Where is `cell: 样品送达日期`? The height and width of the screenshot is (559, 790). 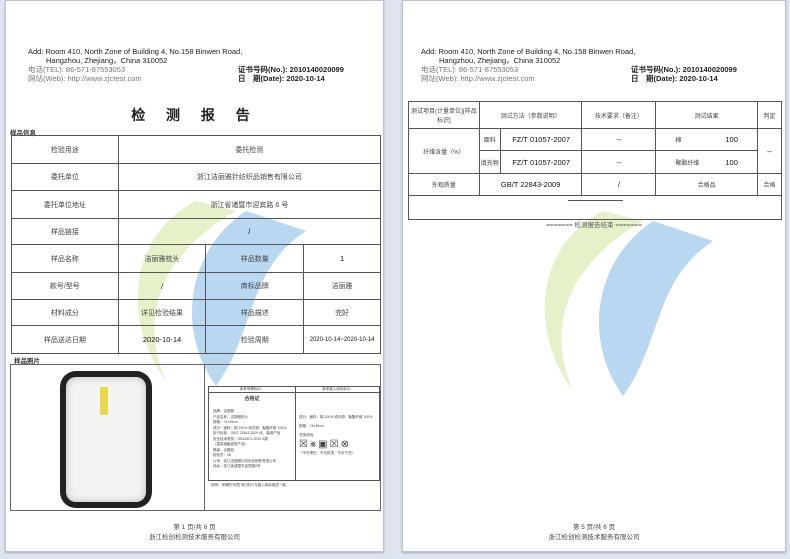
cell: 样品送达日期 is located at coordinates (65, 339).